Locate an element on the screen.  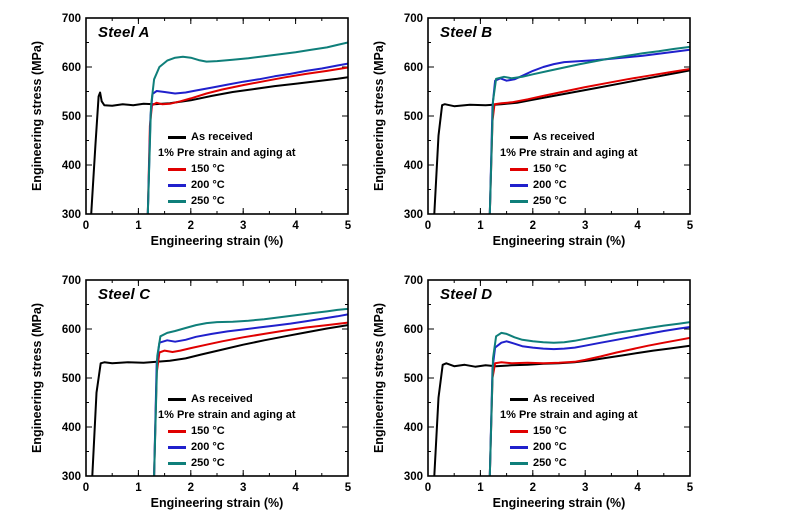
series-line-as-received is located at coordinates (561, 141).